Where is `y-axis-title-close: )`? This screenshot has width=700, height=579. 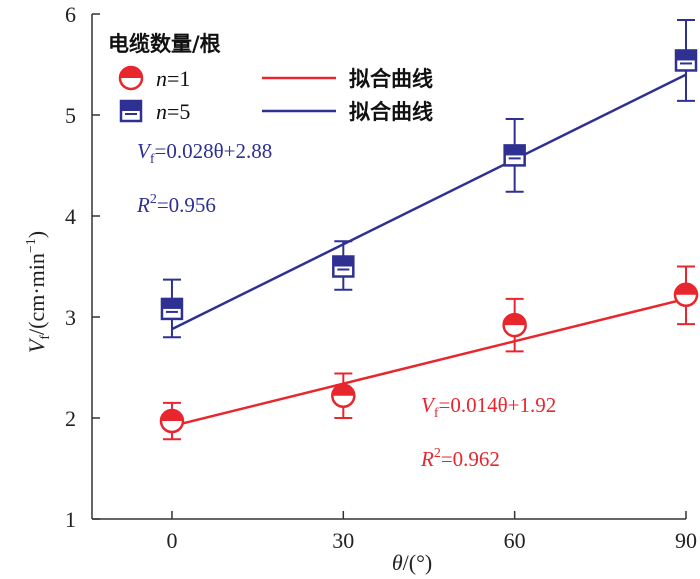
y-axis-title-close: ) is located at coordinates (36, 234).